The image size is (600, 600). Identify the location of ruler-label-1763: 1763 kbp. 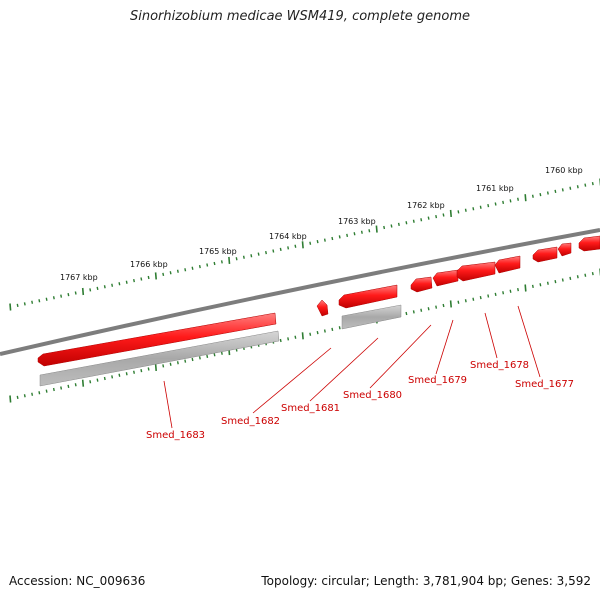
(357, 221).